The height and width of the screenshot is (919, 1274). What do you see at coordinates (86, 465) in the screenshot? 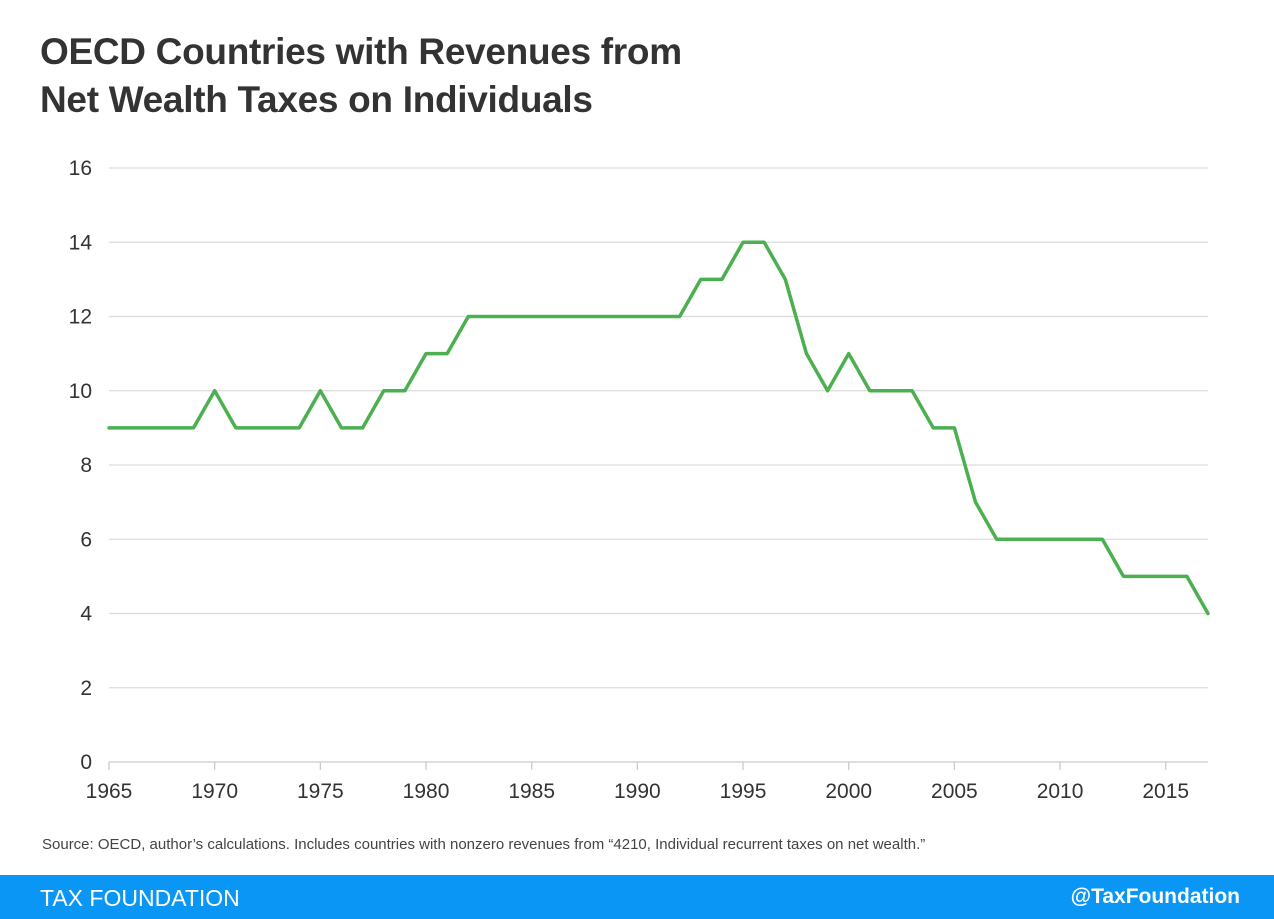
I see `y-tick-label: 8` at bounding box center [86, 465].